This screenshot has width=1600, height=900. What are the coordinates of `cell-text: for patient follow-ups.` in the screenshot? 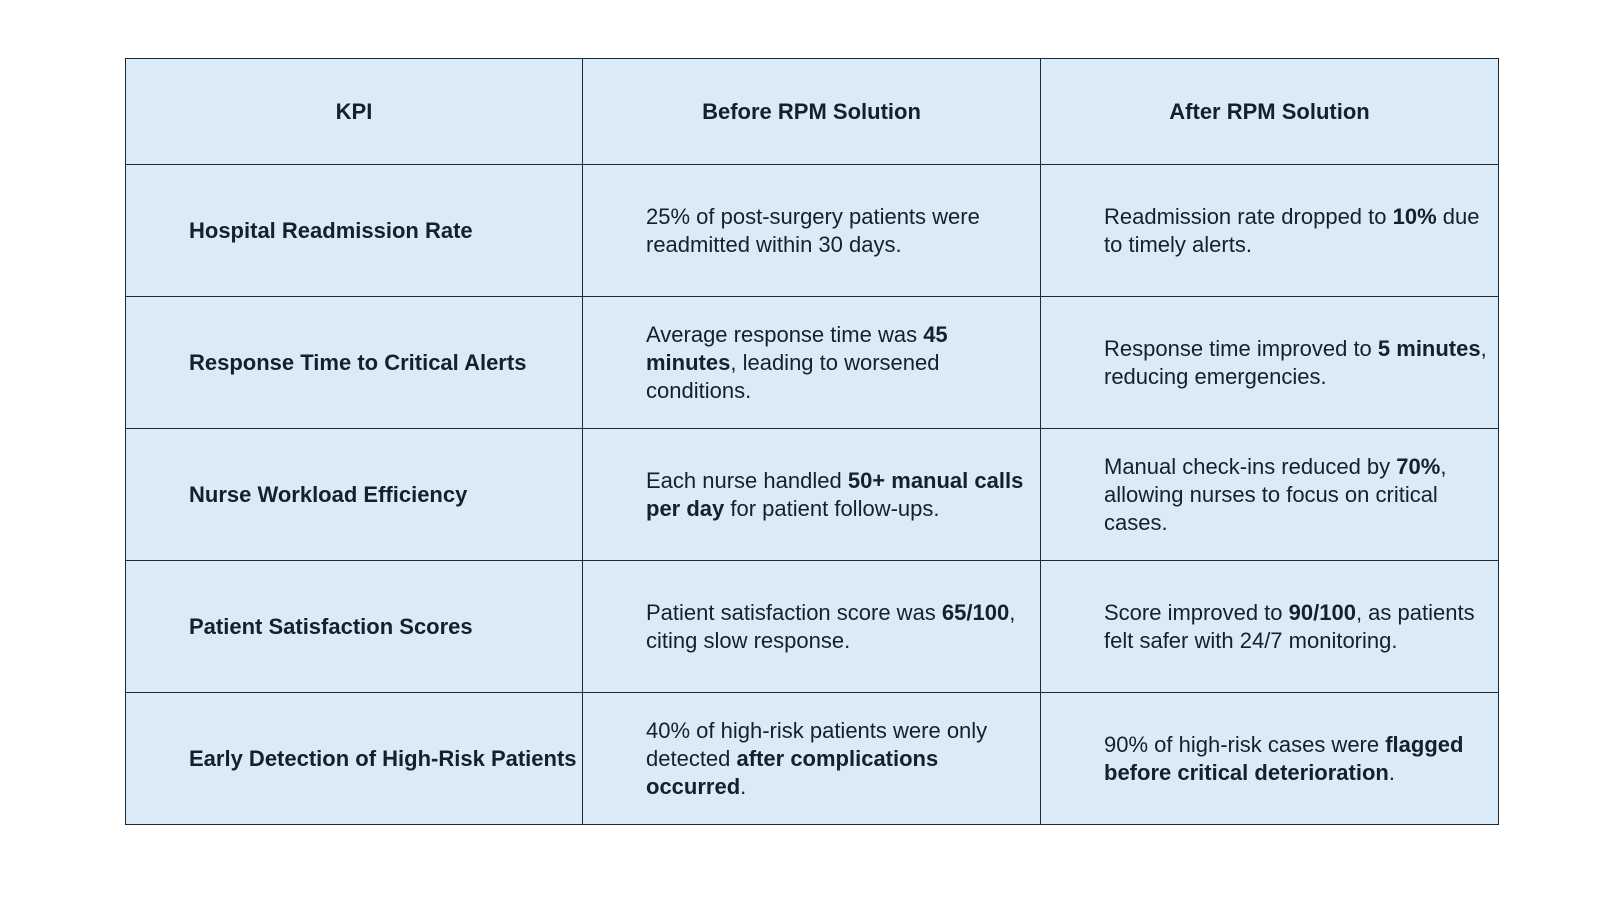 It's located at (832, 508).